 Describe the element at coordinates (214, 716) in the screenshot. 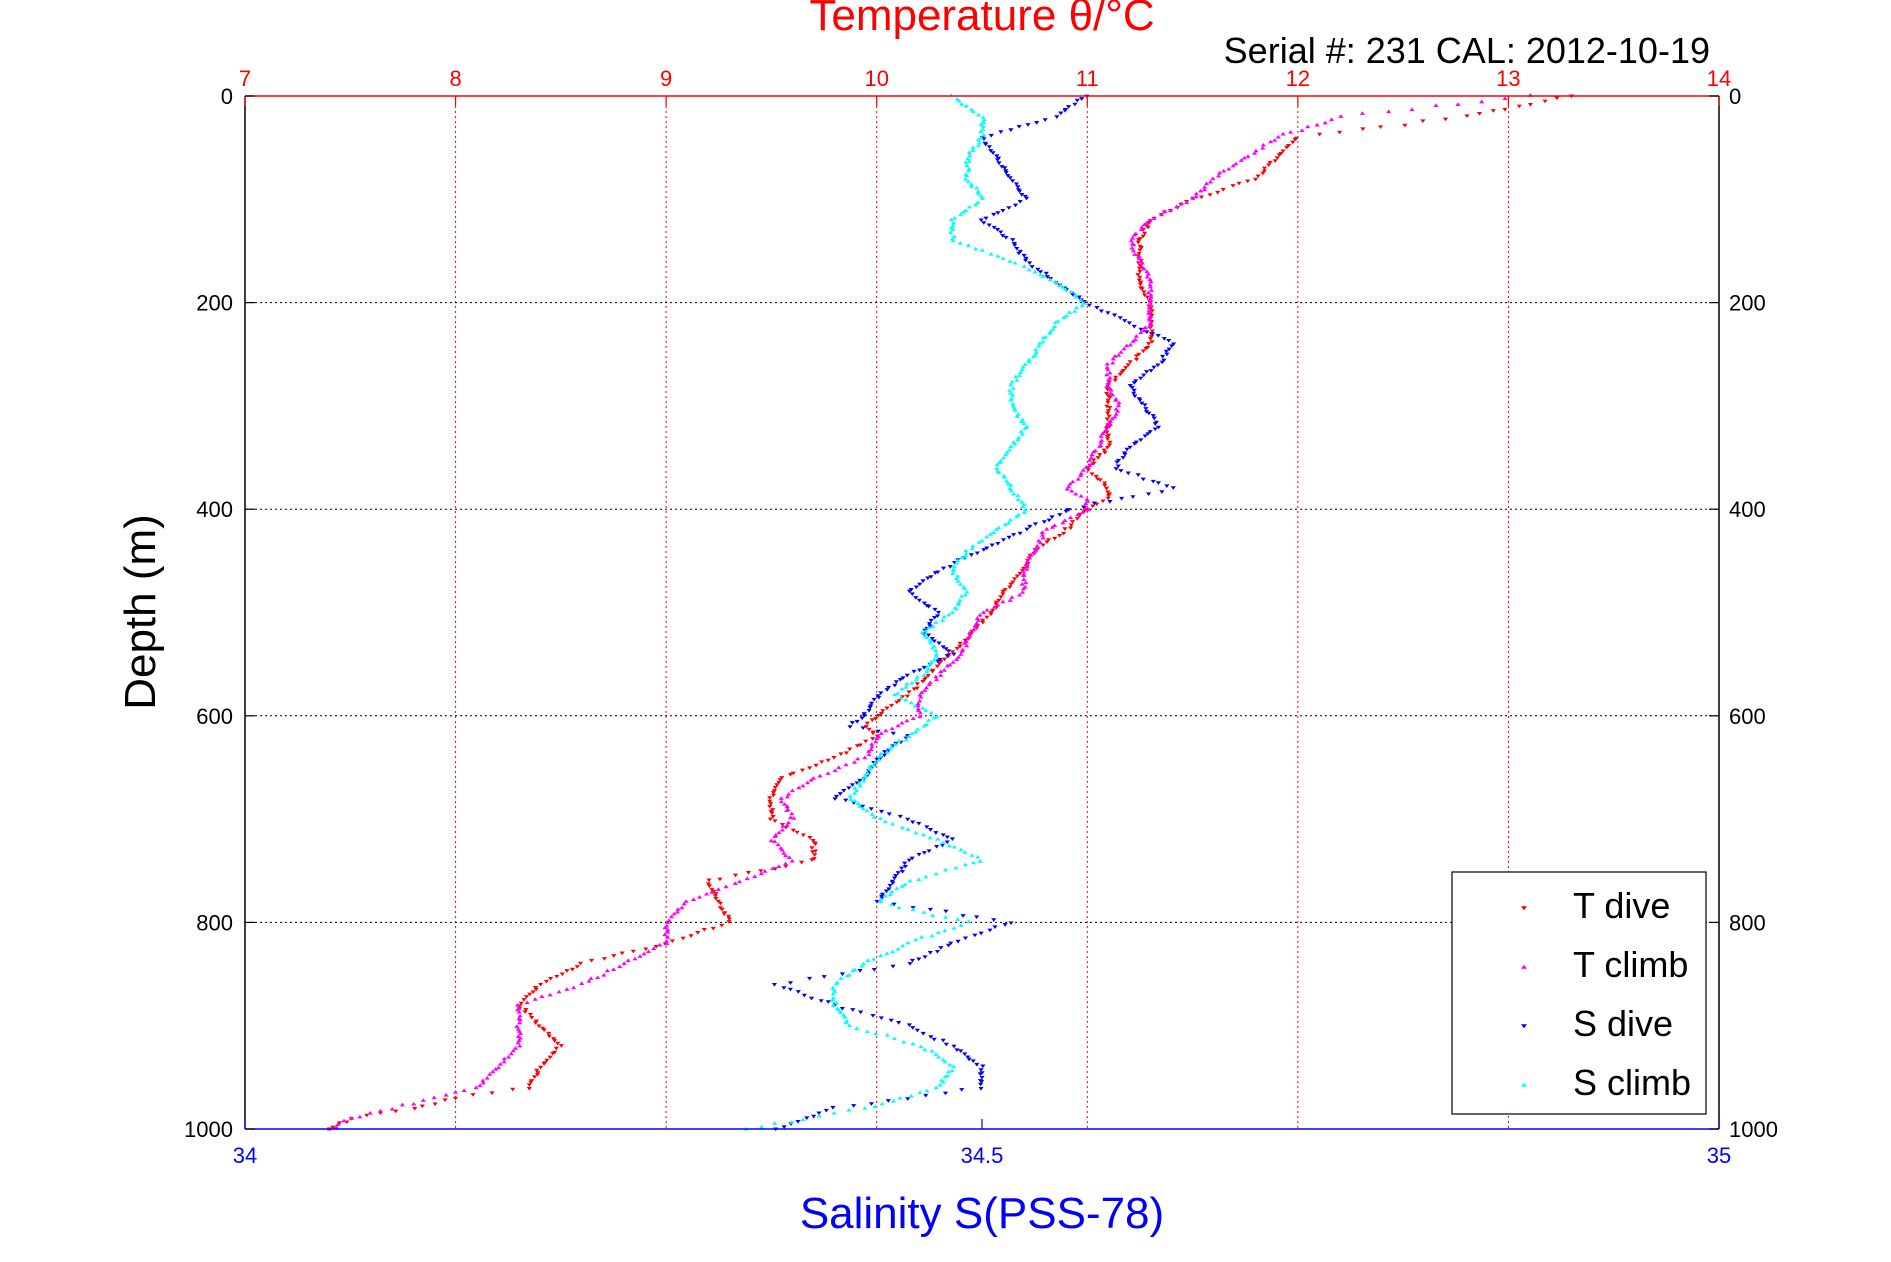

I see `depth-tick-label: 600` at that location.